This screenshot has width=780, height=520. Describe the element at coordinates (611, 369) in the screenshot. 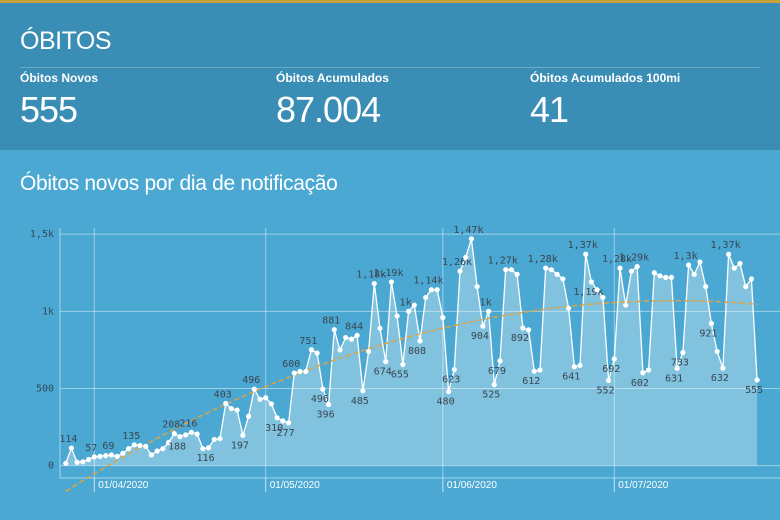

I see `data-label: 692` at that location.